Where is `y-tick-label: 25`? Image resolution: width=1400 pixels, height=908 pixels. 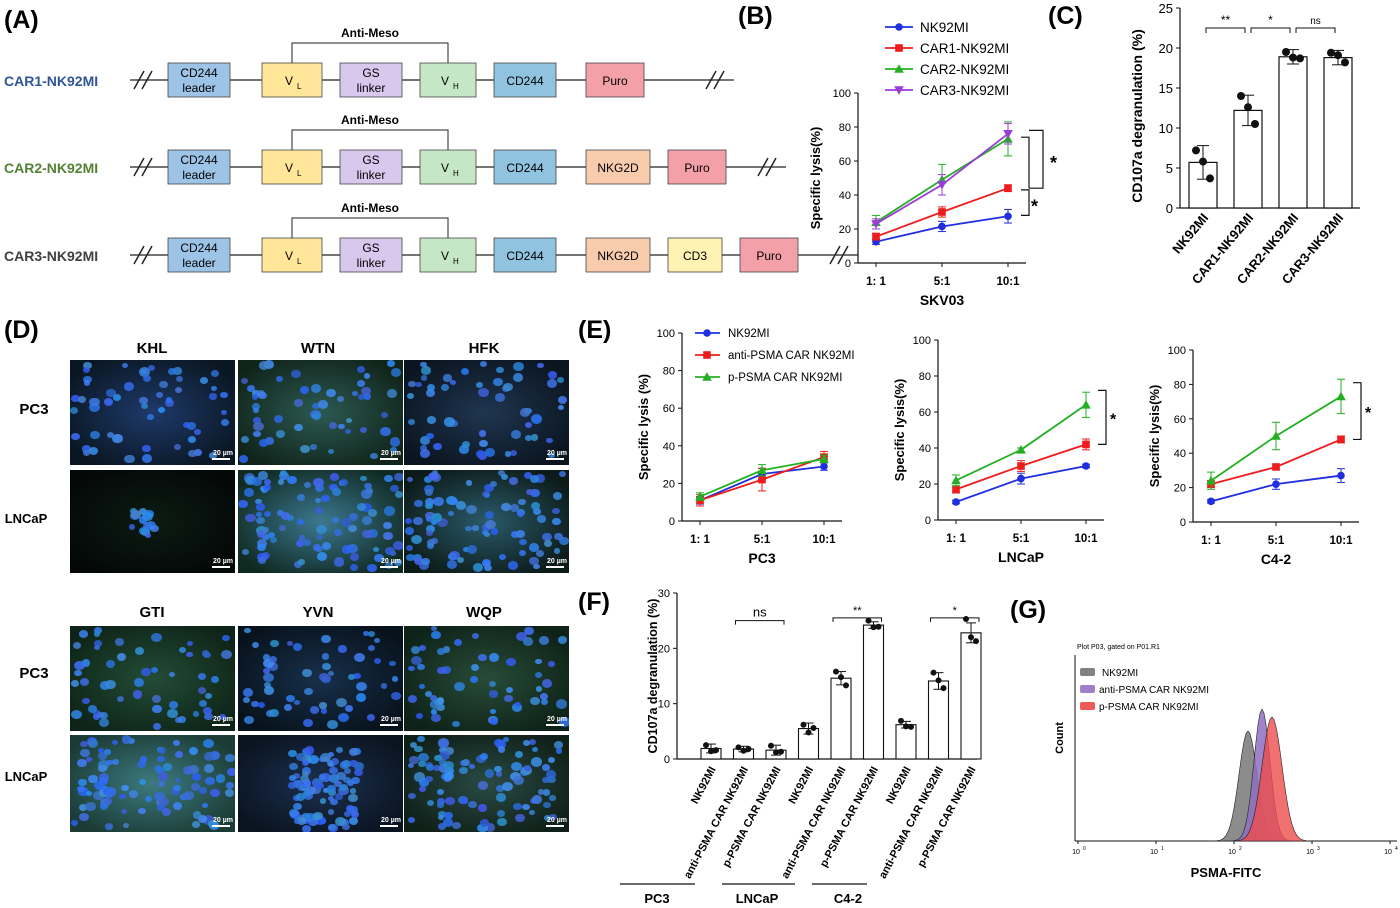
y-tick-label: 25 is located at coordinates (1166, 8).